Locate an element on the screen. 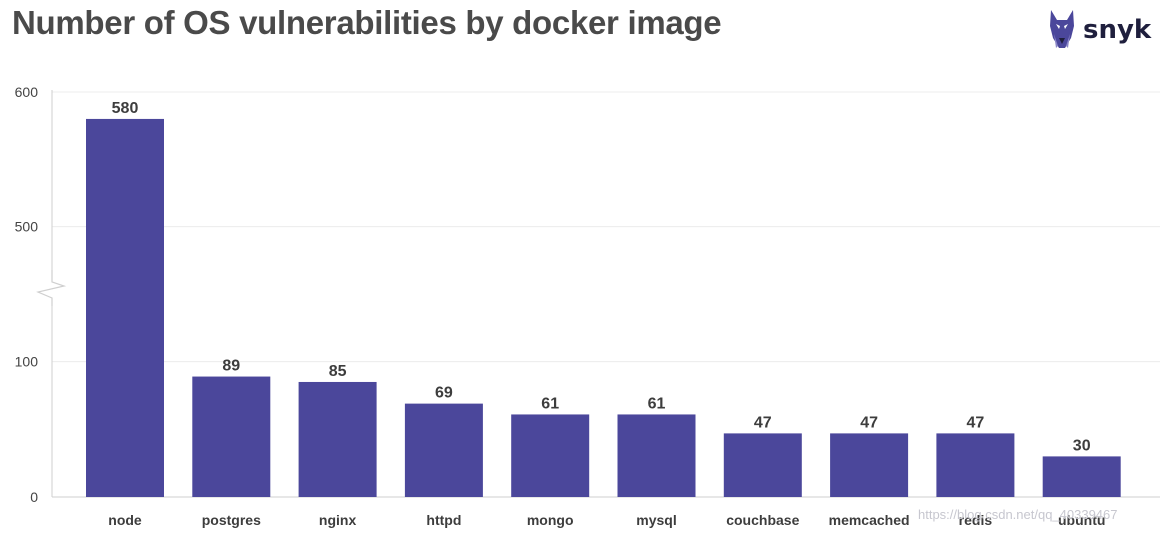 The width and height of the screenshot is (1170, 533). bar-nginx is located at coordinates (337, 439).